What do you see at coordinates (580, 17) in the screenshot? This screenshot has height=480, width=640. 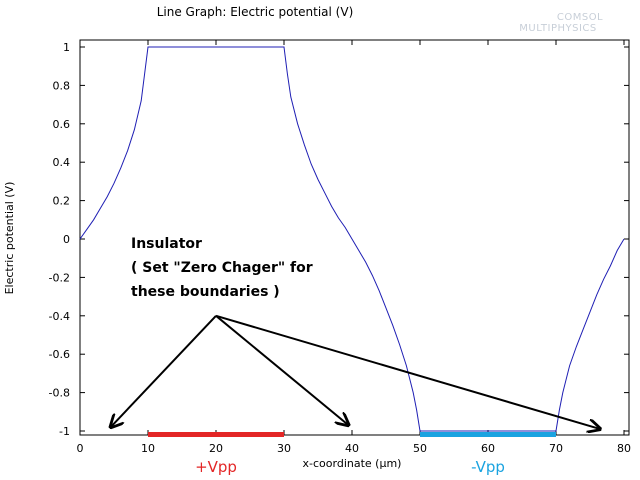 I see `logo-line-1: COMSOL` at bounding box center [580, 17].